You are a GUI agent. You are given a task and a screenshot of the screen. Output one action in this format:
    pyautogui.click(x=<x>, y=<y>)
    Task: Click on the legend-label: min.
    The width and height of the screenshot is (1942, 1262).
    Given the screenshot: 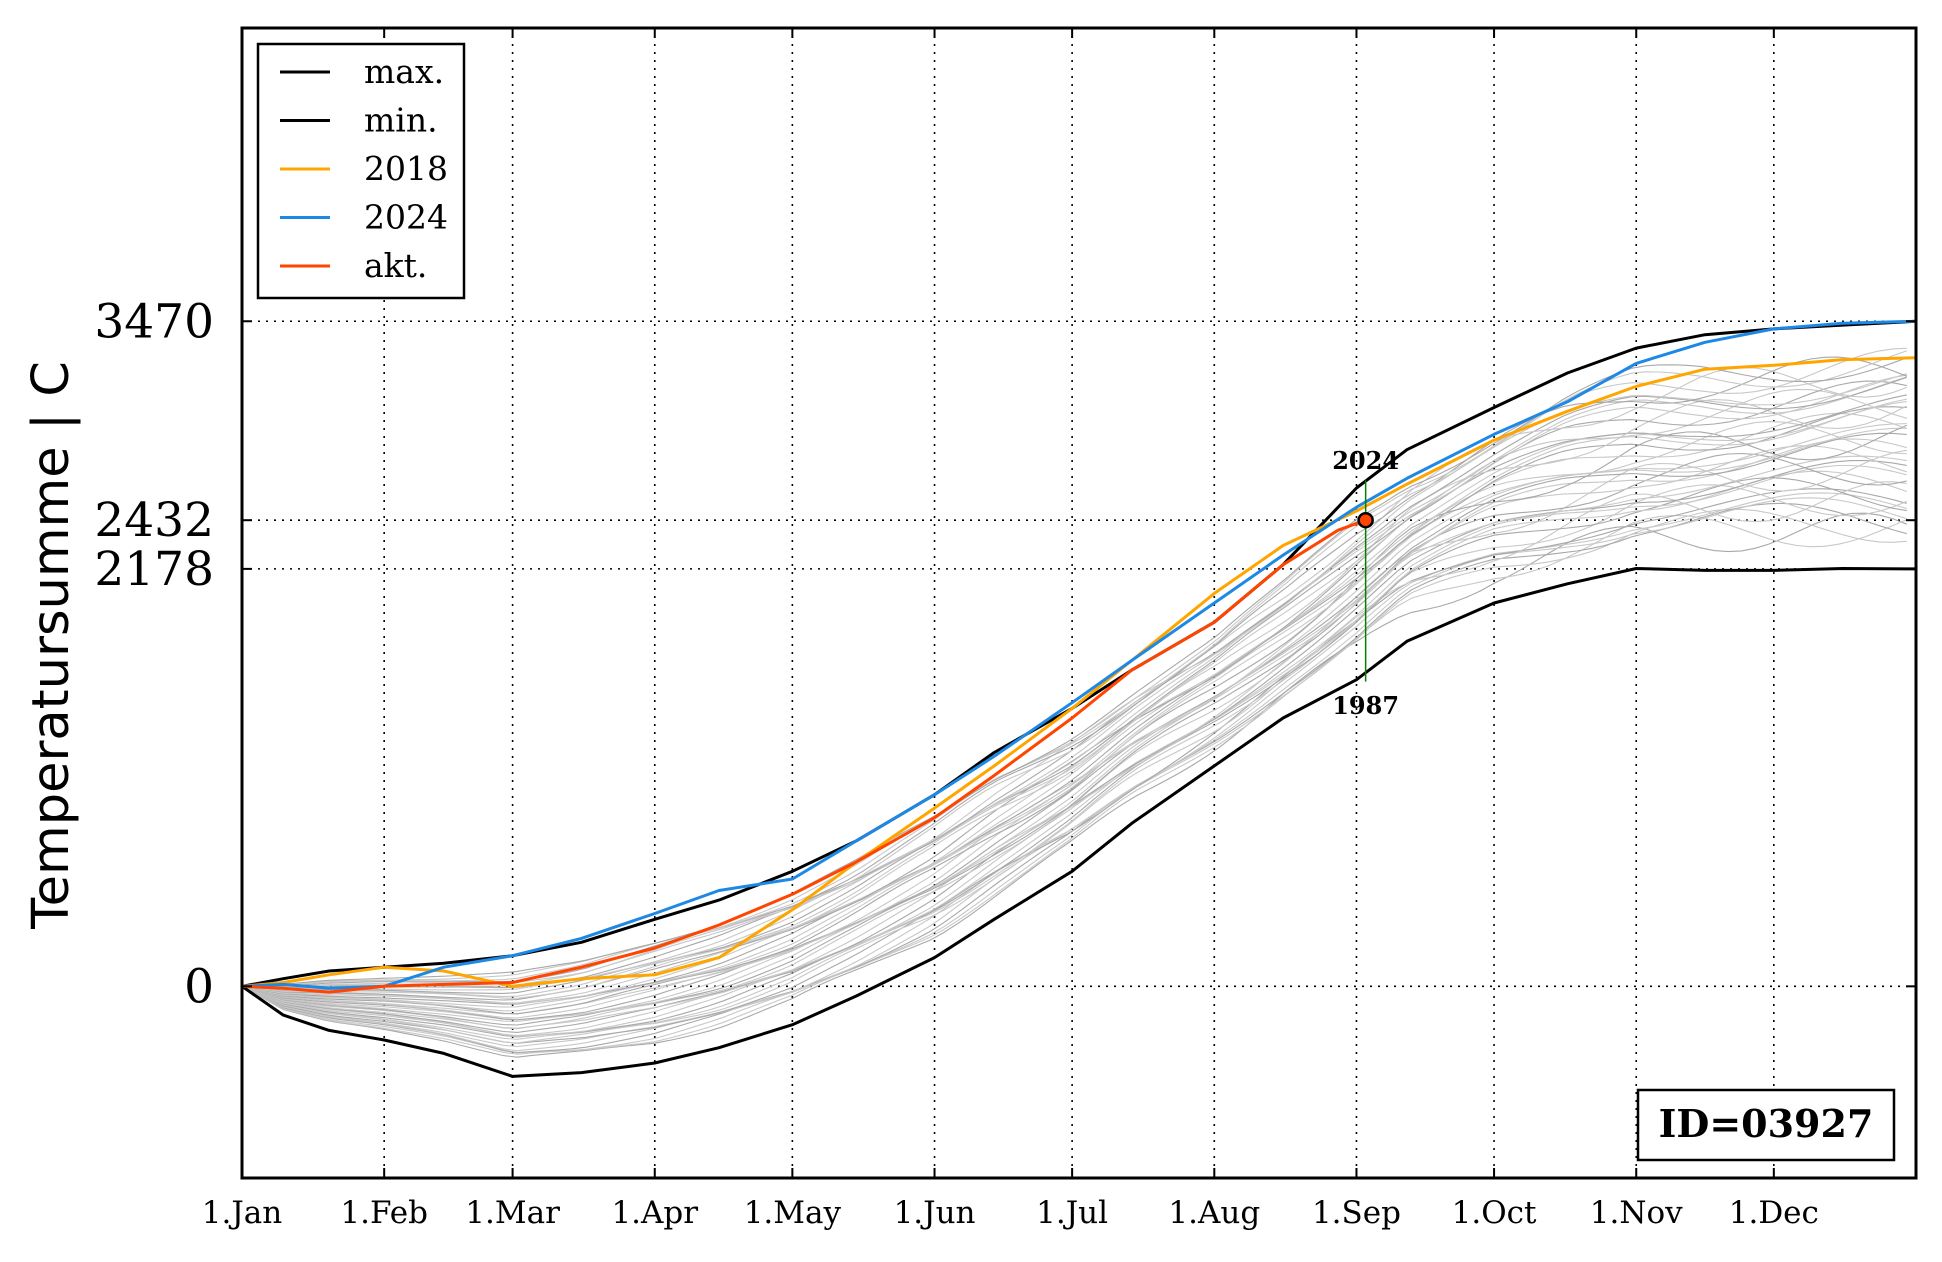 What is the action you would take?
    pyautogui.click(x=401, y=120)
    